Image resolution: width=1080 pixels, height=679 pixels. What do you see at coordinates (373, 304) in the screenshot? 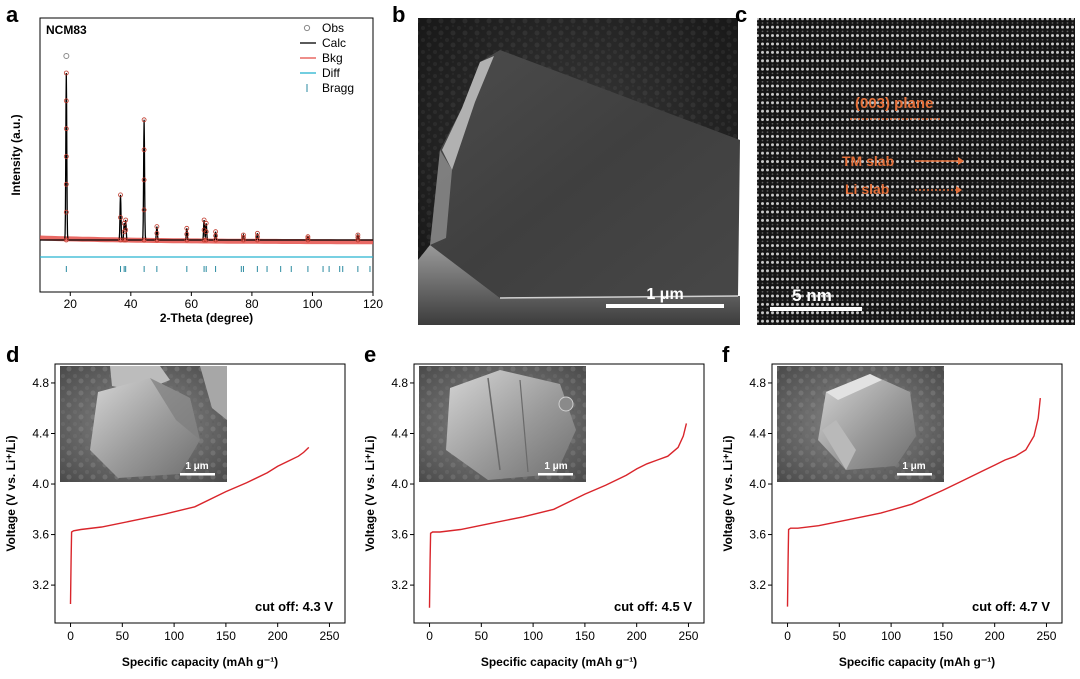
I see `x-tick-label: 120` at bounding box center [373, 304].